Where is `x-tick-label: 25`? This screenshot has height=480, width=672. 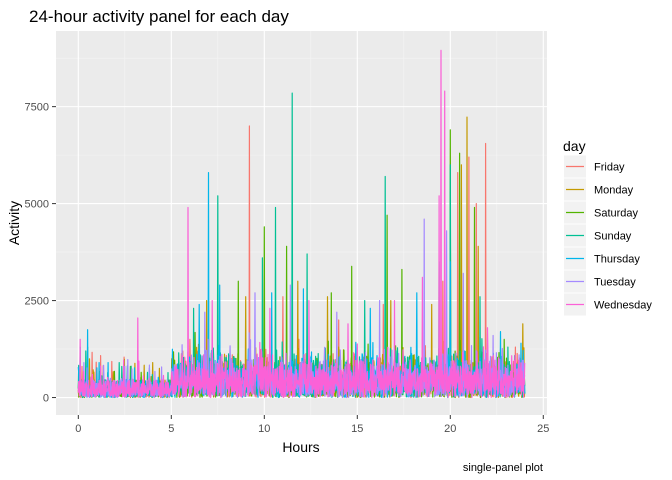 x-tick-label: 25 is located at coordinates (543, 429).